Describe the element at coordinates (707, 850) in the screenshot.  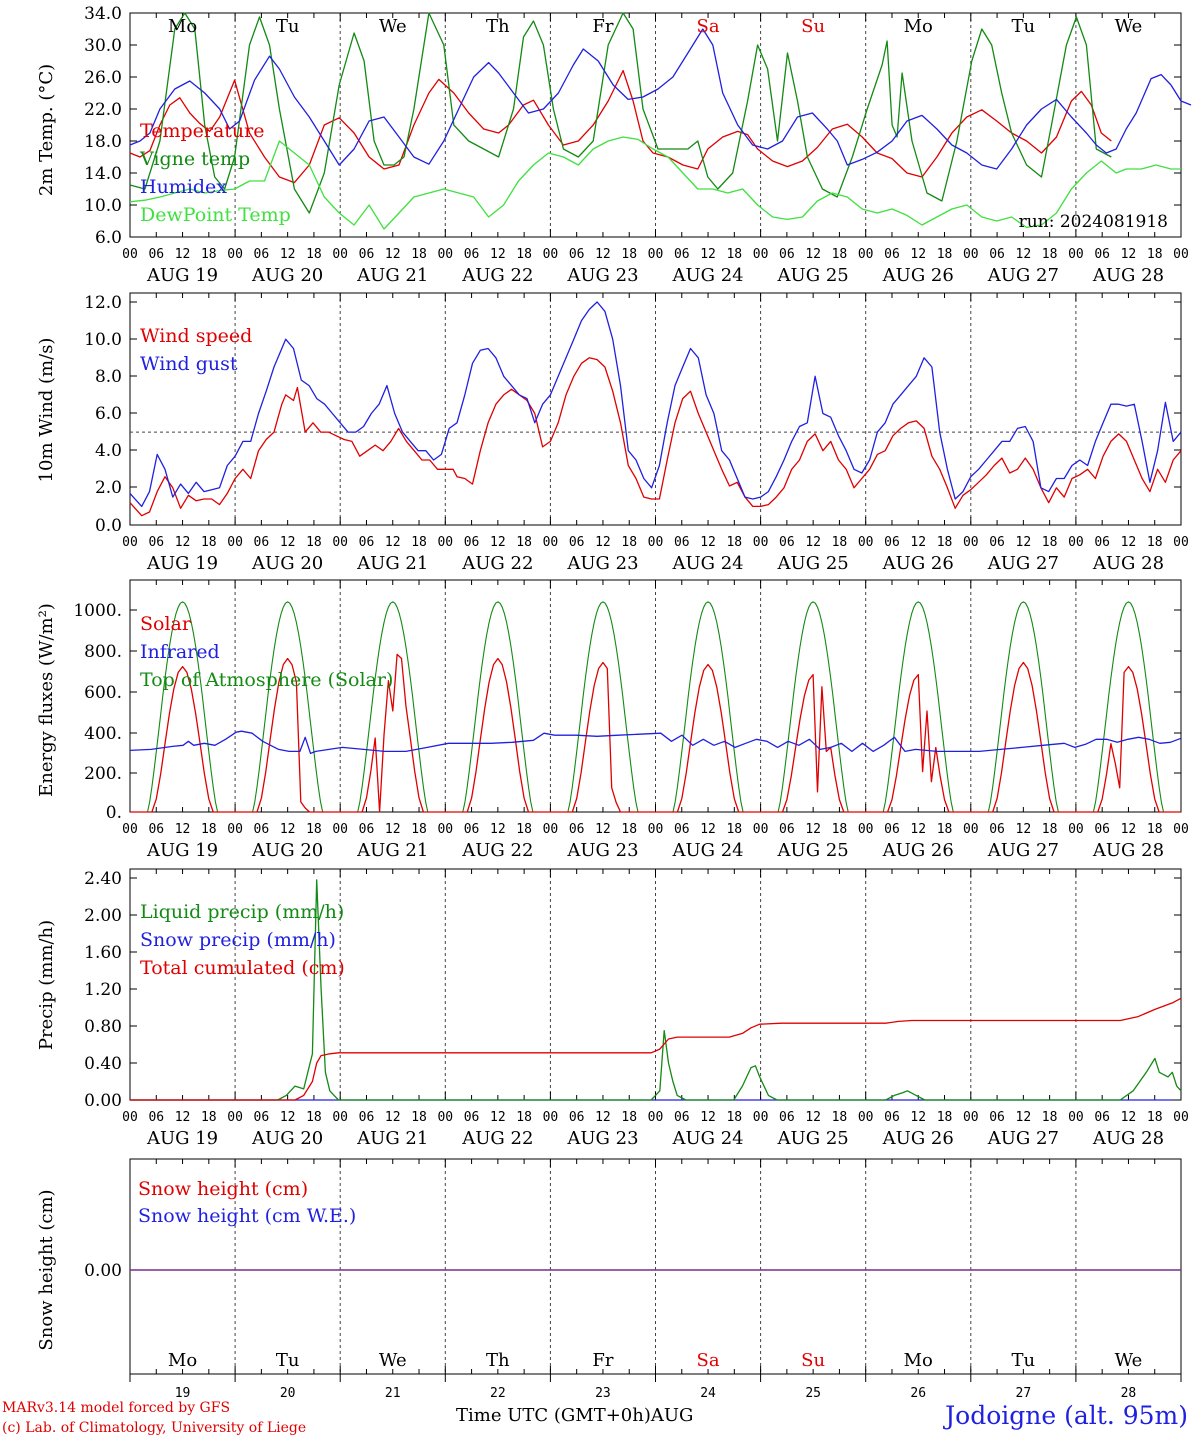
I see `date-label: AUG 24` at that location.